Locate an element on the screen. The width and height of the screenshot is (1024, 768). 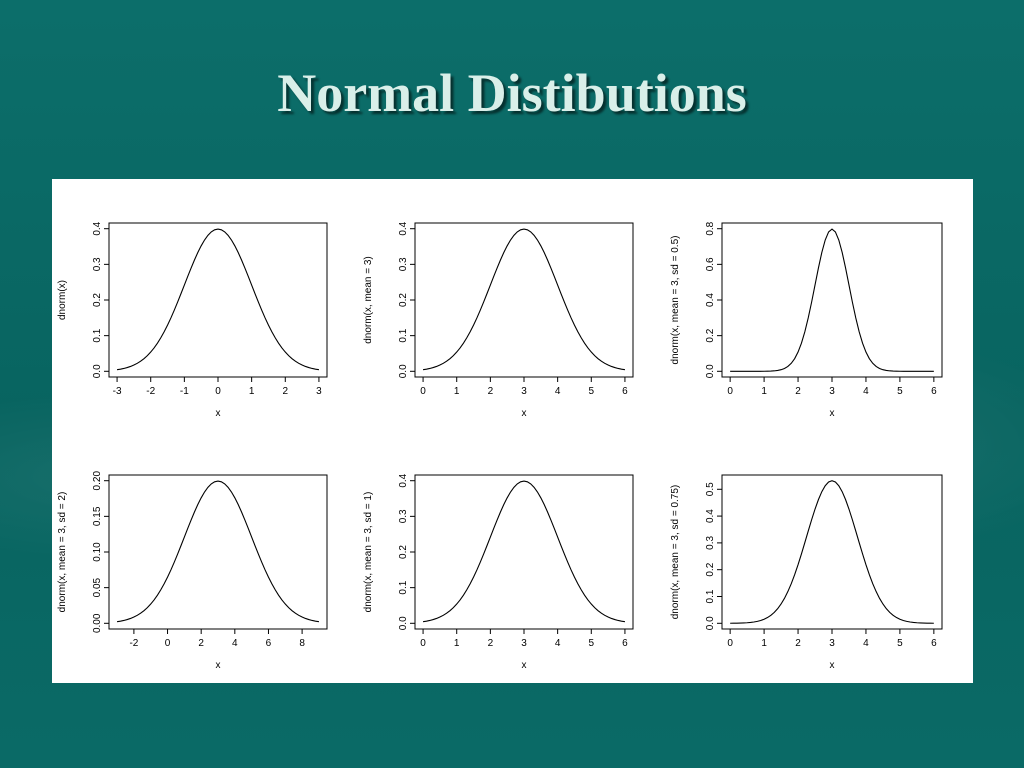
y-axis-label: dnorm(x, mean = 3, sd = 0.75) is located at coordinates (675, 552).